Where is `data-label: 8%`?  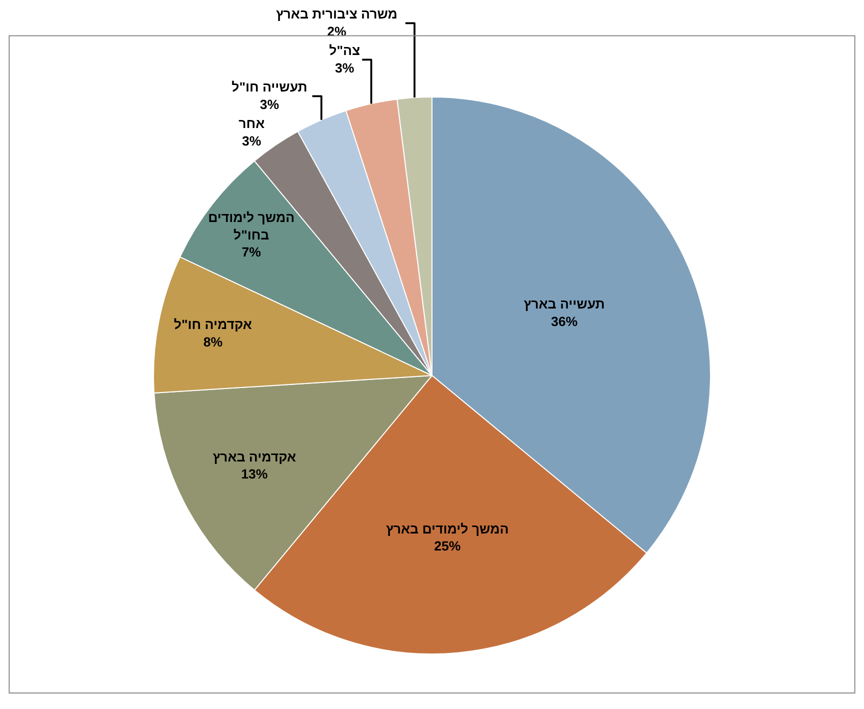 data-label: 8% is located at coordinates (213, 342).